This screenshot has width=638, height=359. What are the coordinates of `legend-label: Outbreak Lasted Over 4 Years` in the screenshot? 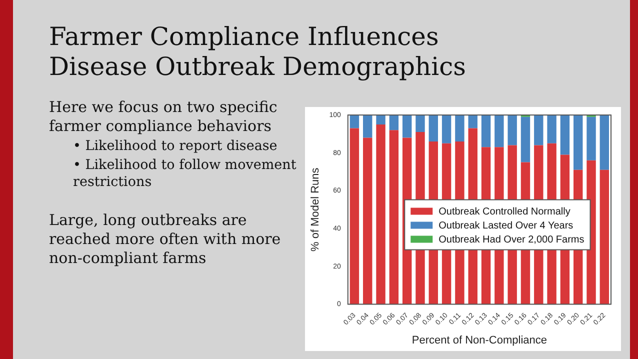 It's located at (506, 226).